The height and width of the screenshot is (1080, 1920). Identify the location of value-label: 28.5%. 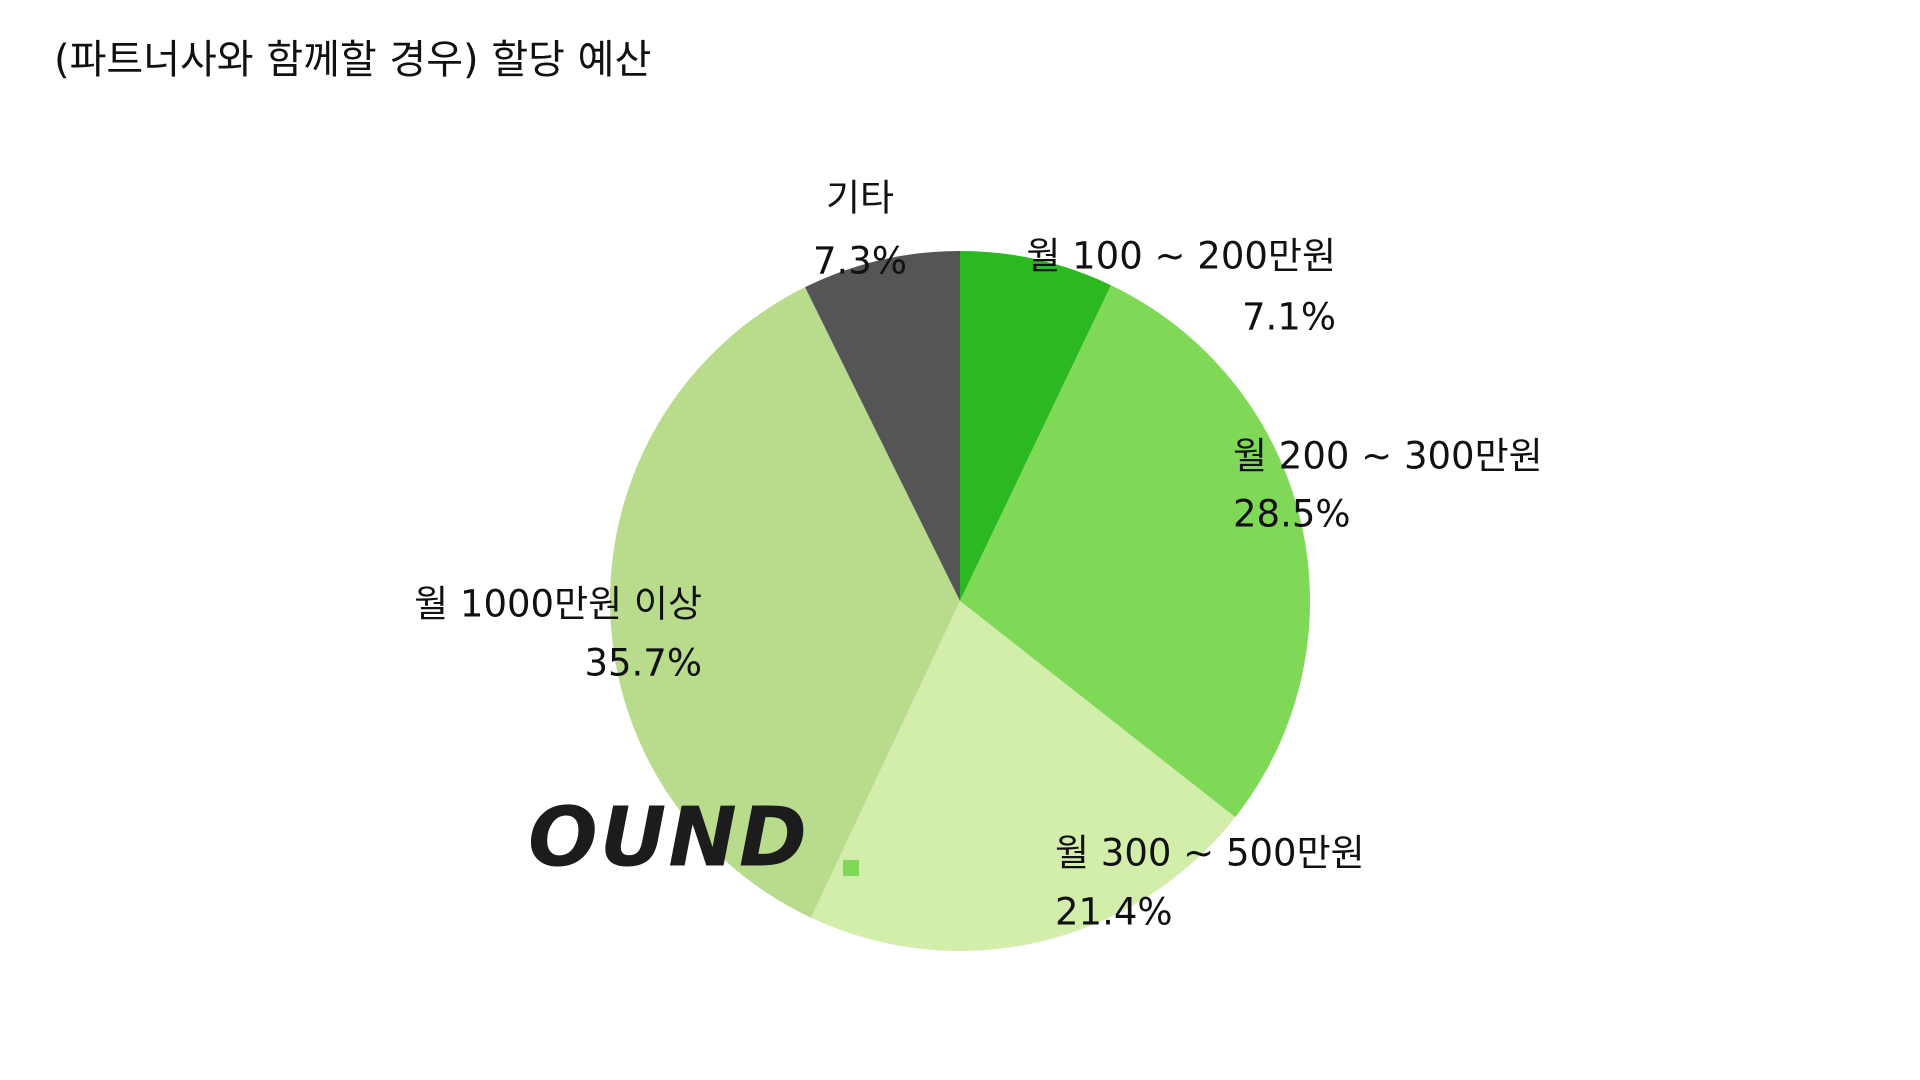
(1292, 514).